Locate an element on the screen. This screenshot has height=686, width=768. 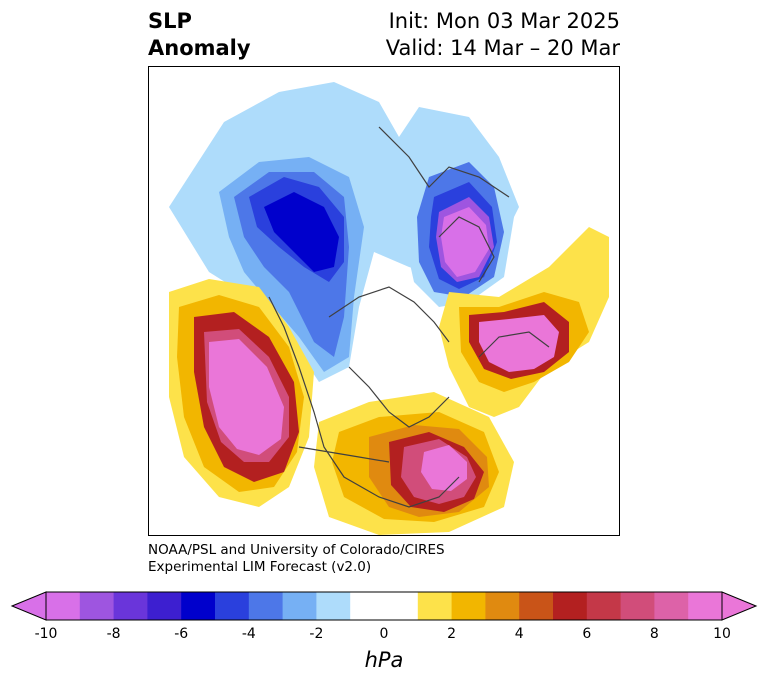
colorbar-cells is located at coordinates (384, 606).